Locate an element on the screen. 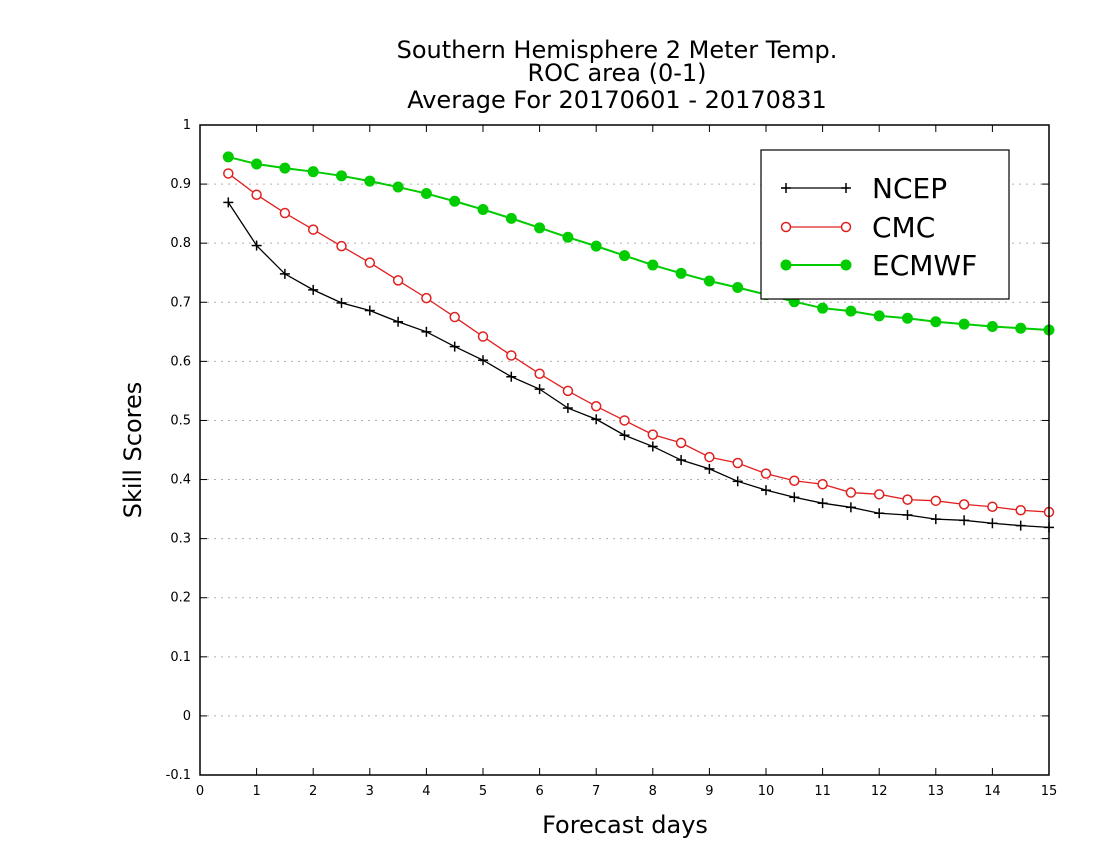  x-tick-label: 14 is located at coordinates (992, 791).